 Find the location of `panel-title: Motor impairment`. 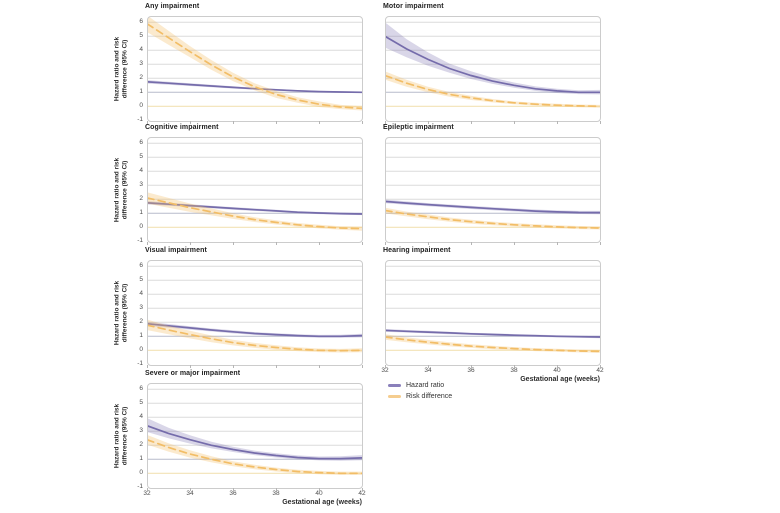

panel-title: Motor impairment is located at coordinates (413, 6).